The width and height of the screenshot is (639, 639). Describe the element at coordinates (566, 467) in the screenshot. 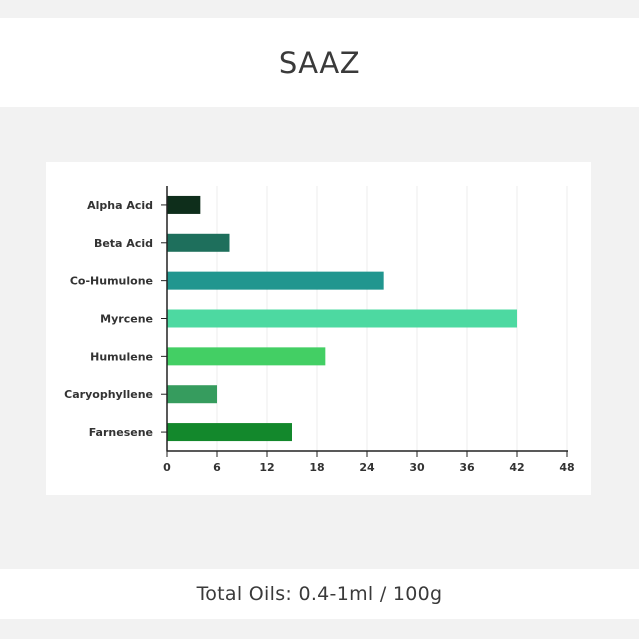

I see `x-tick-label: 48` at that location.